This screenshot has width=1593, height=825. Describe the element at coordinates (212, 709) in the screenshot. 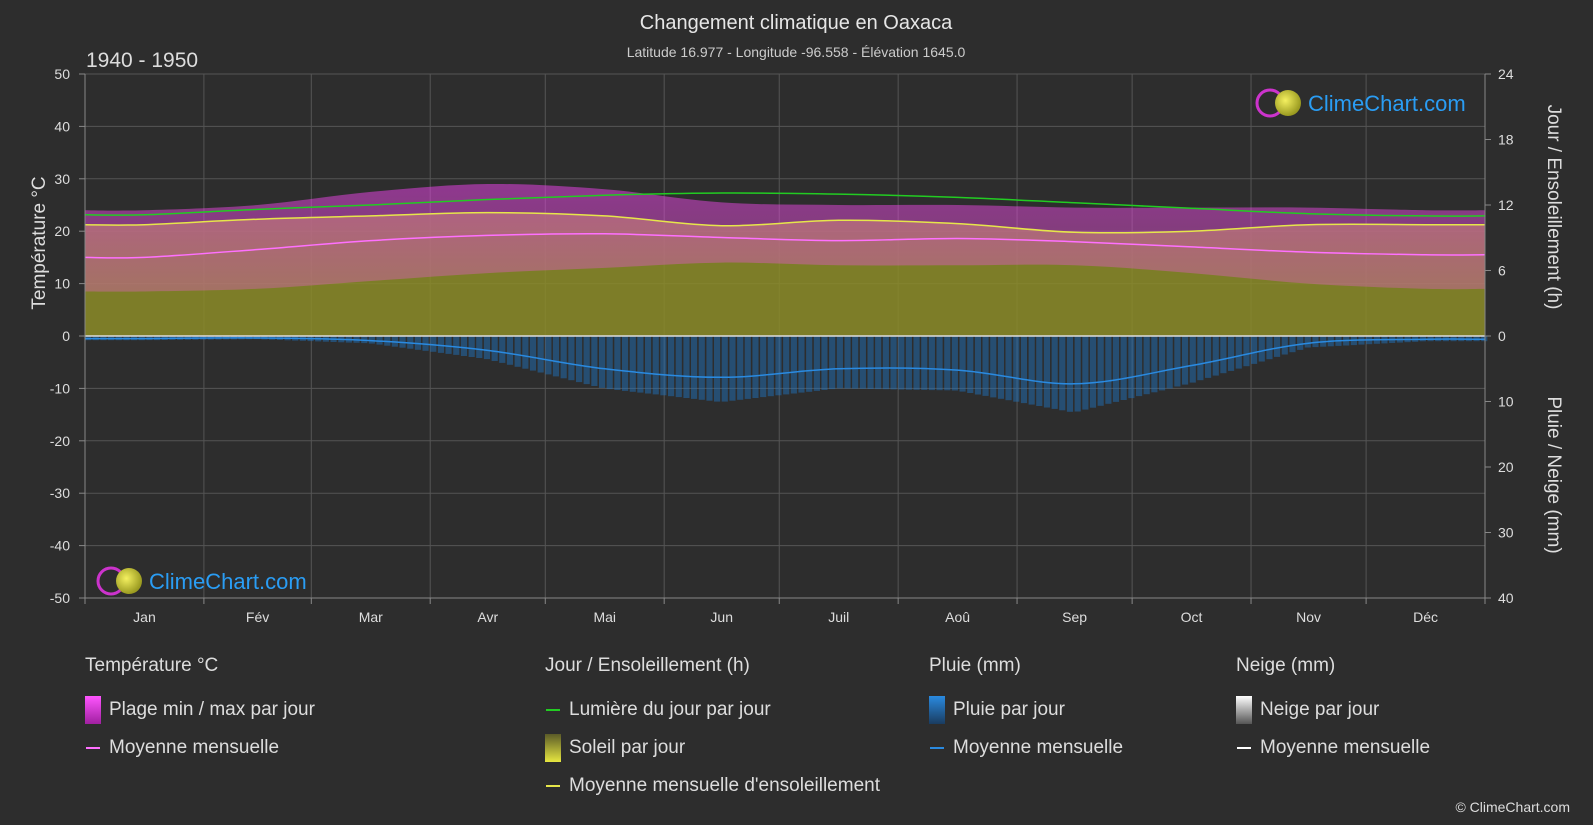

I see `legend-label: Plage min / max par jour` at that location.